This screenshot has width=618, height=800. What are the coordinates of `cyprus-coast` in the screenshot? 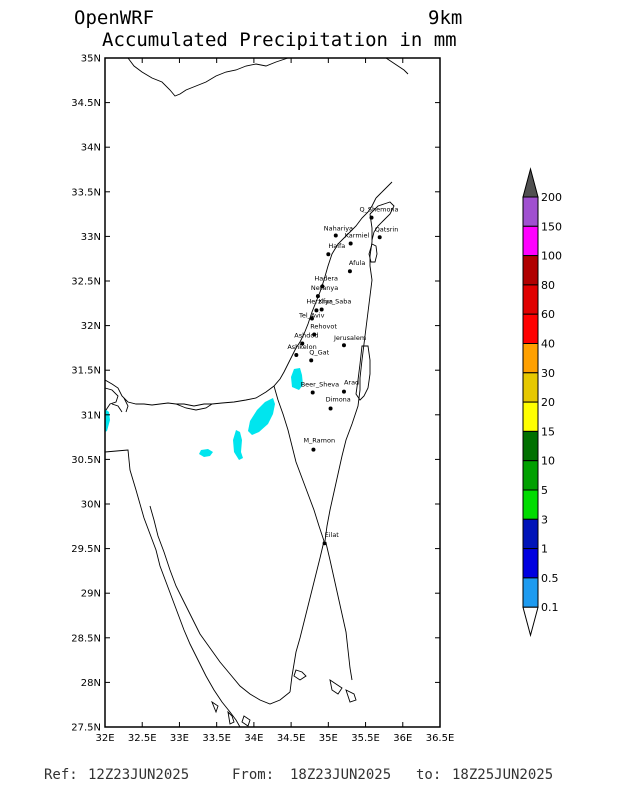 It's located at (208, 77).